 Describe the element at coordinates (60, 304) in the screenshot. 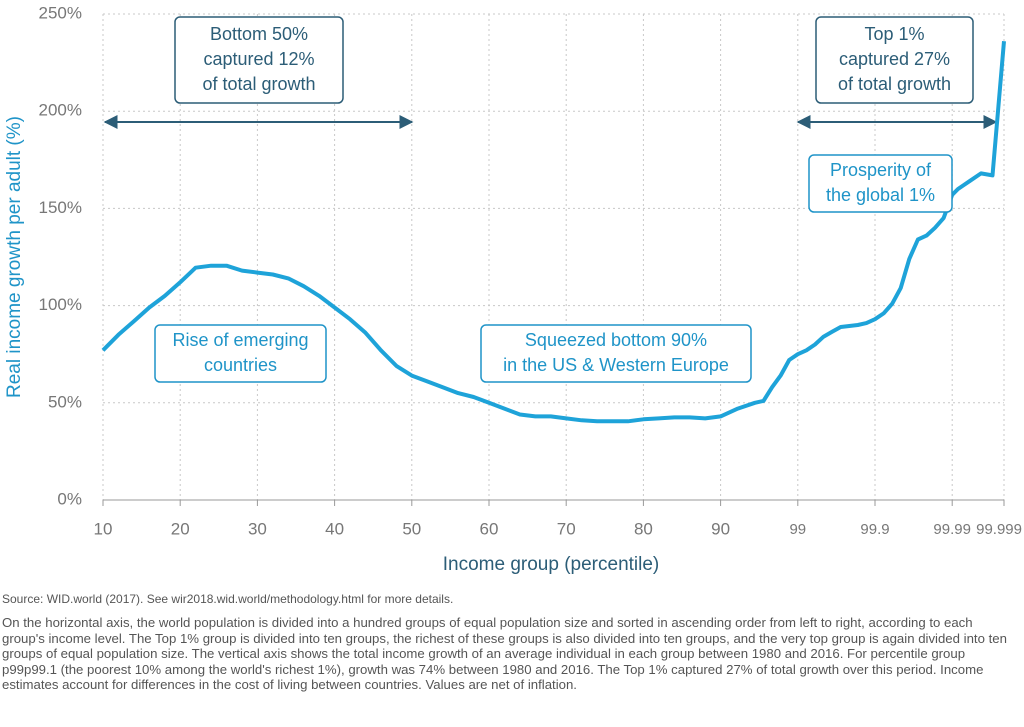

I see `y-tick-label: 100%` at that location.